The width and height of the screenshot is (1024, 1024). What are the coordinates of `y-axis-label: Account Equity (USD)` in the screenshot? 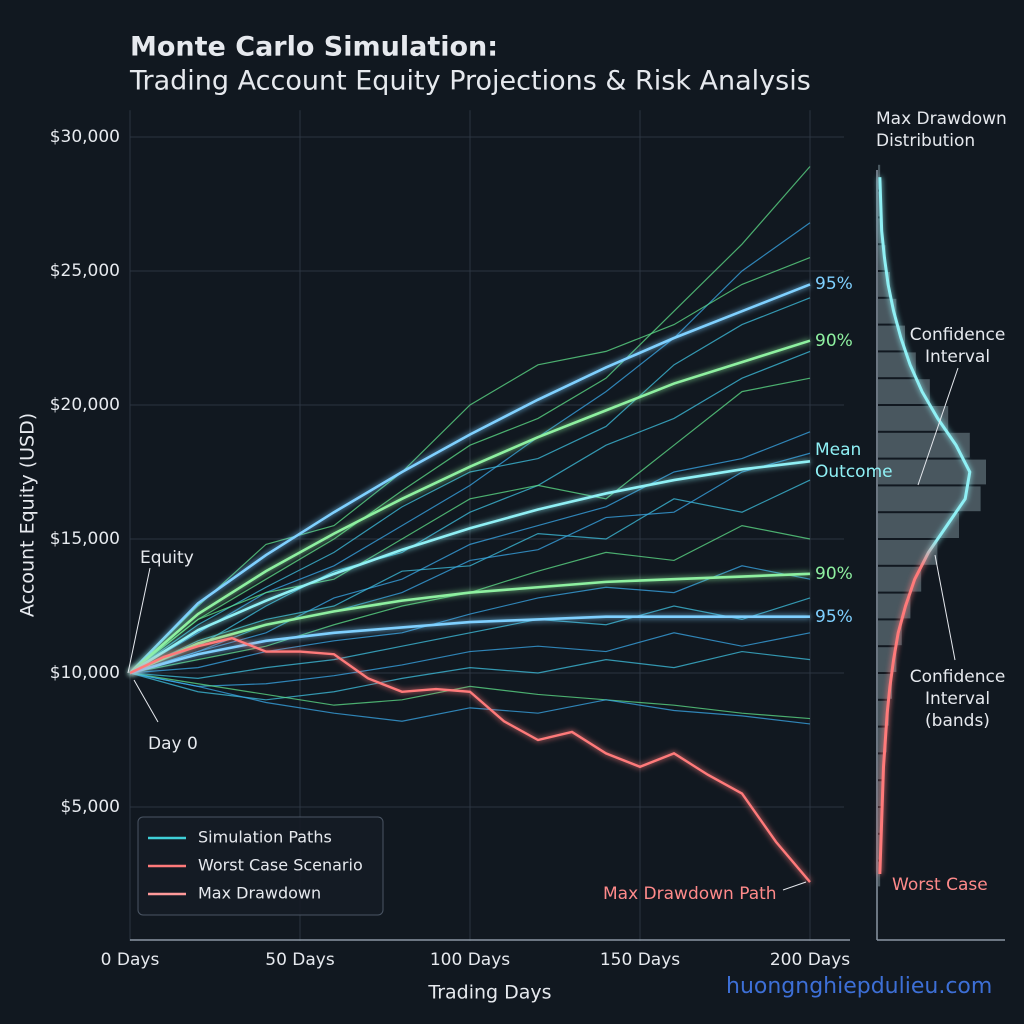 It's located at (28, 515).